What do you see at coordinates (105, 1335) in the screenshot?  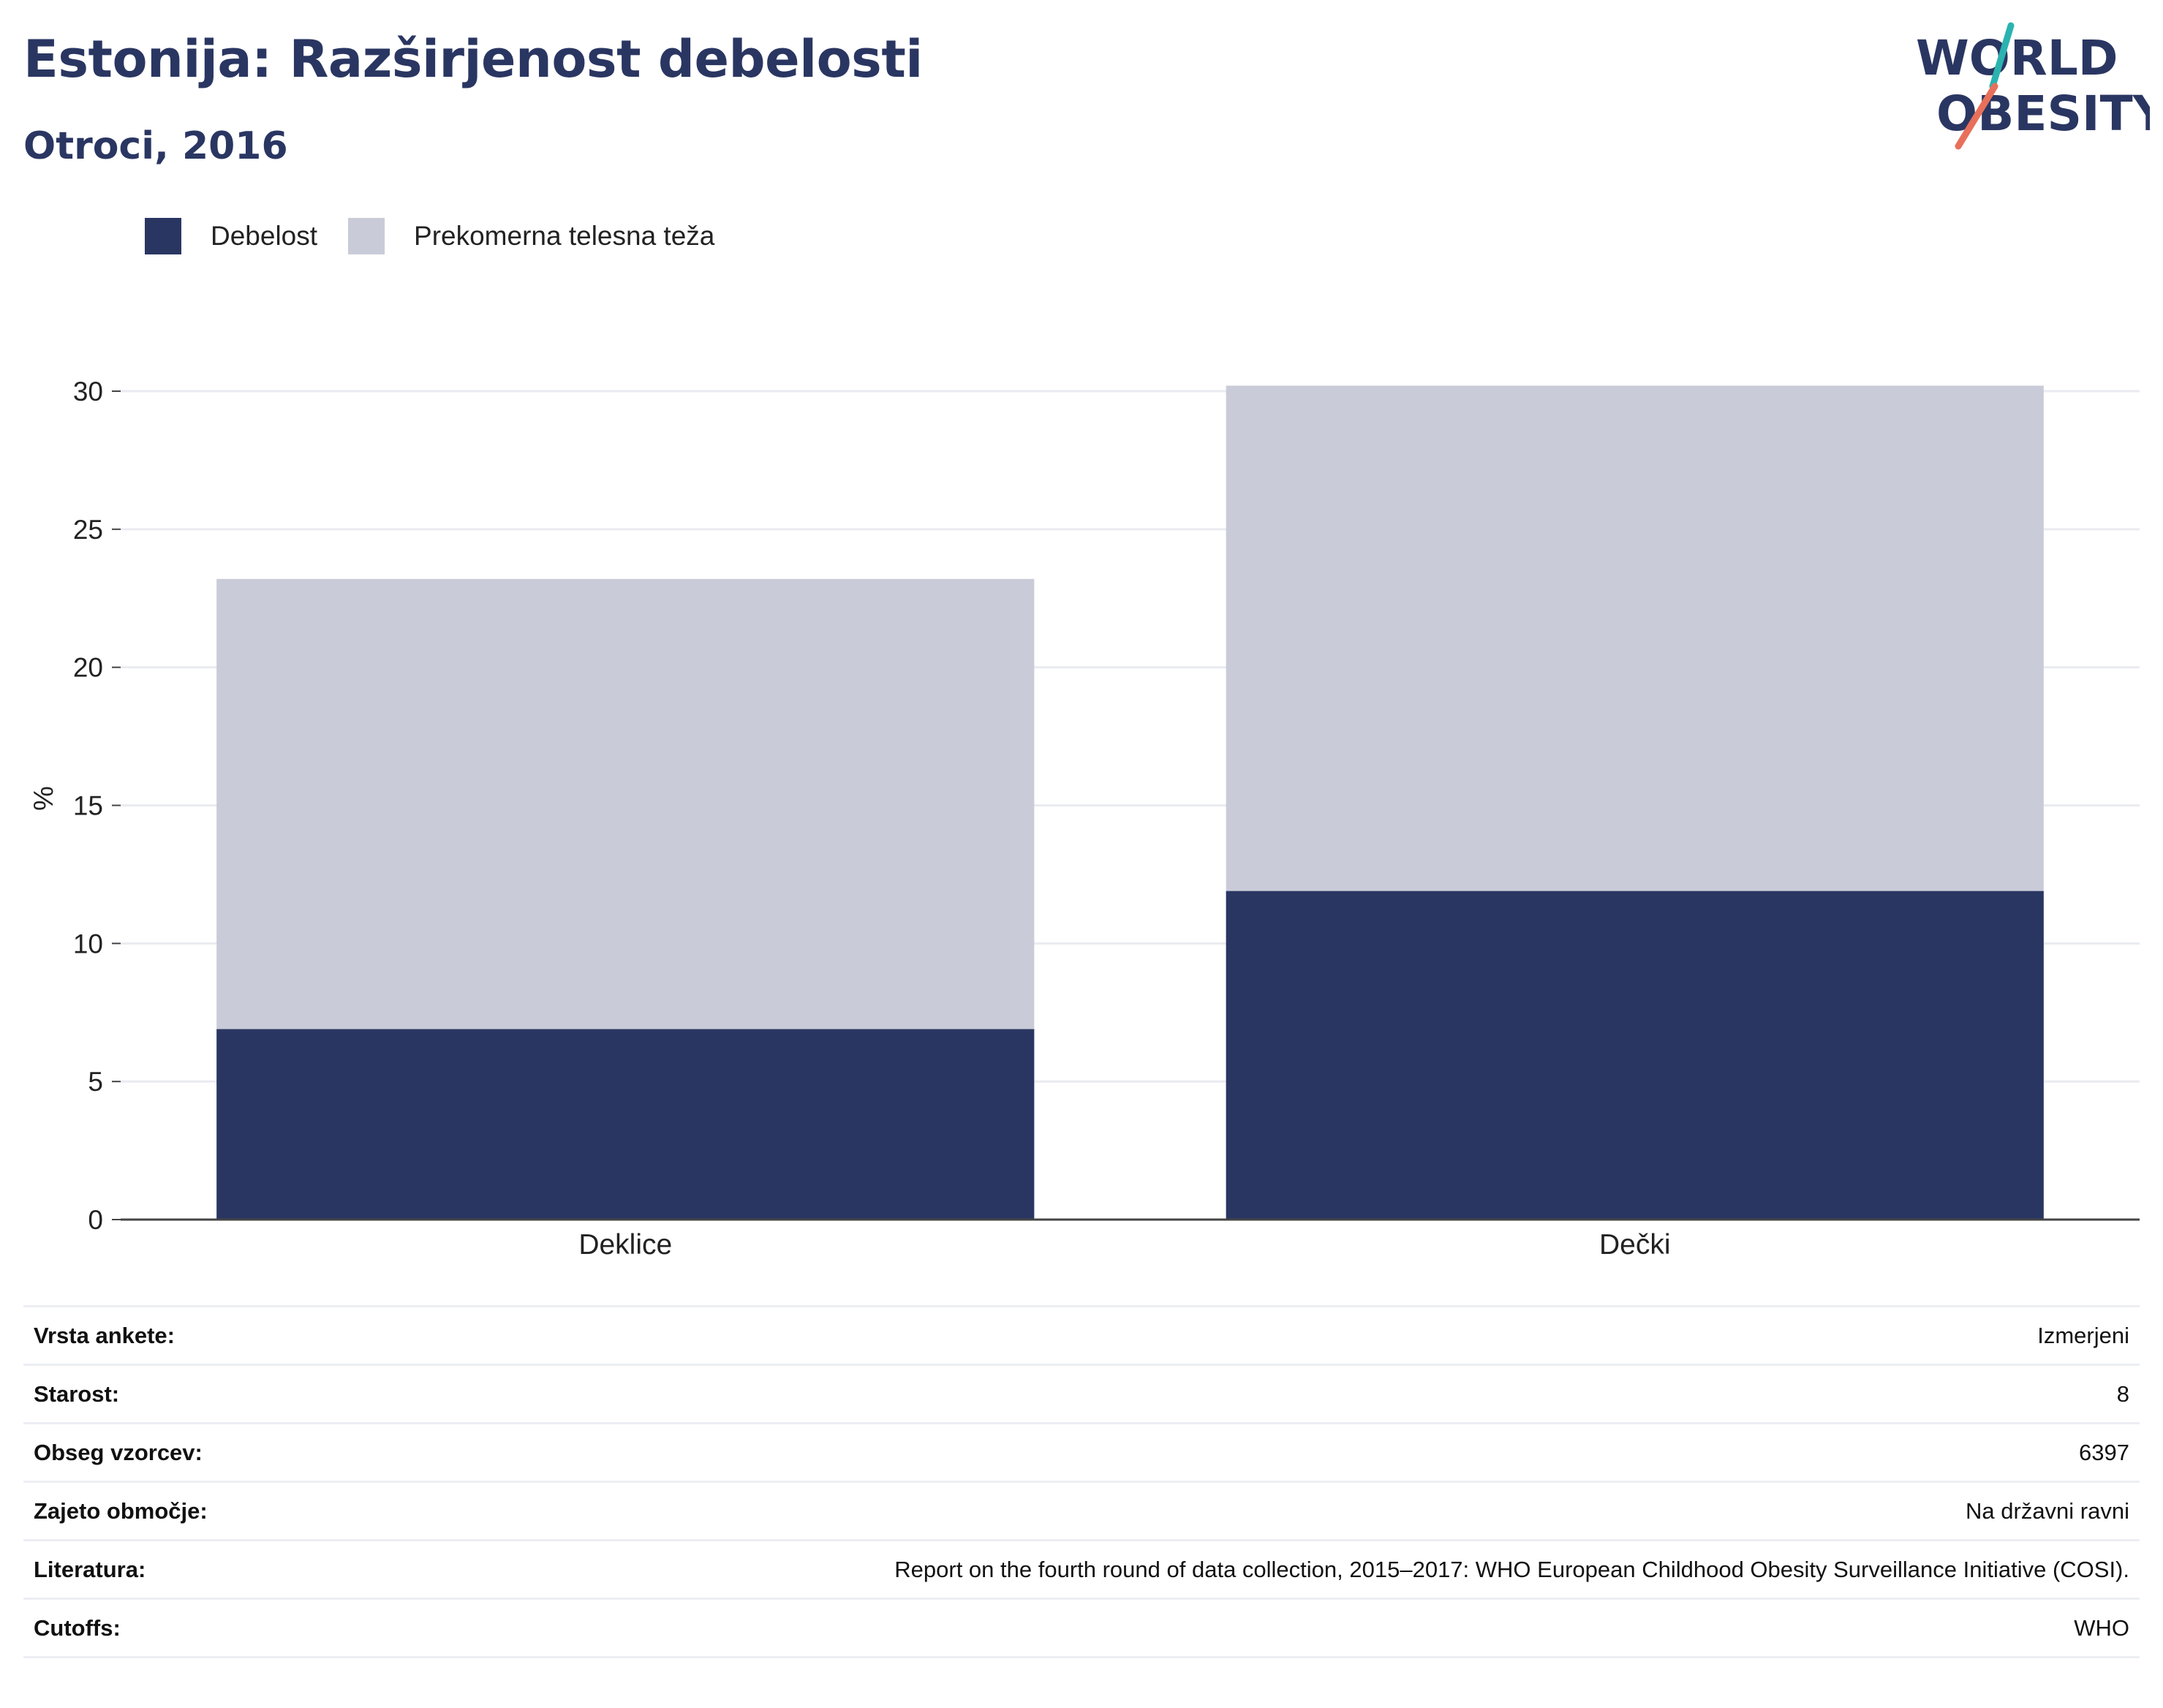 I see `meta-key: Vrsta ankete:` at bounding box center [105, 1335].